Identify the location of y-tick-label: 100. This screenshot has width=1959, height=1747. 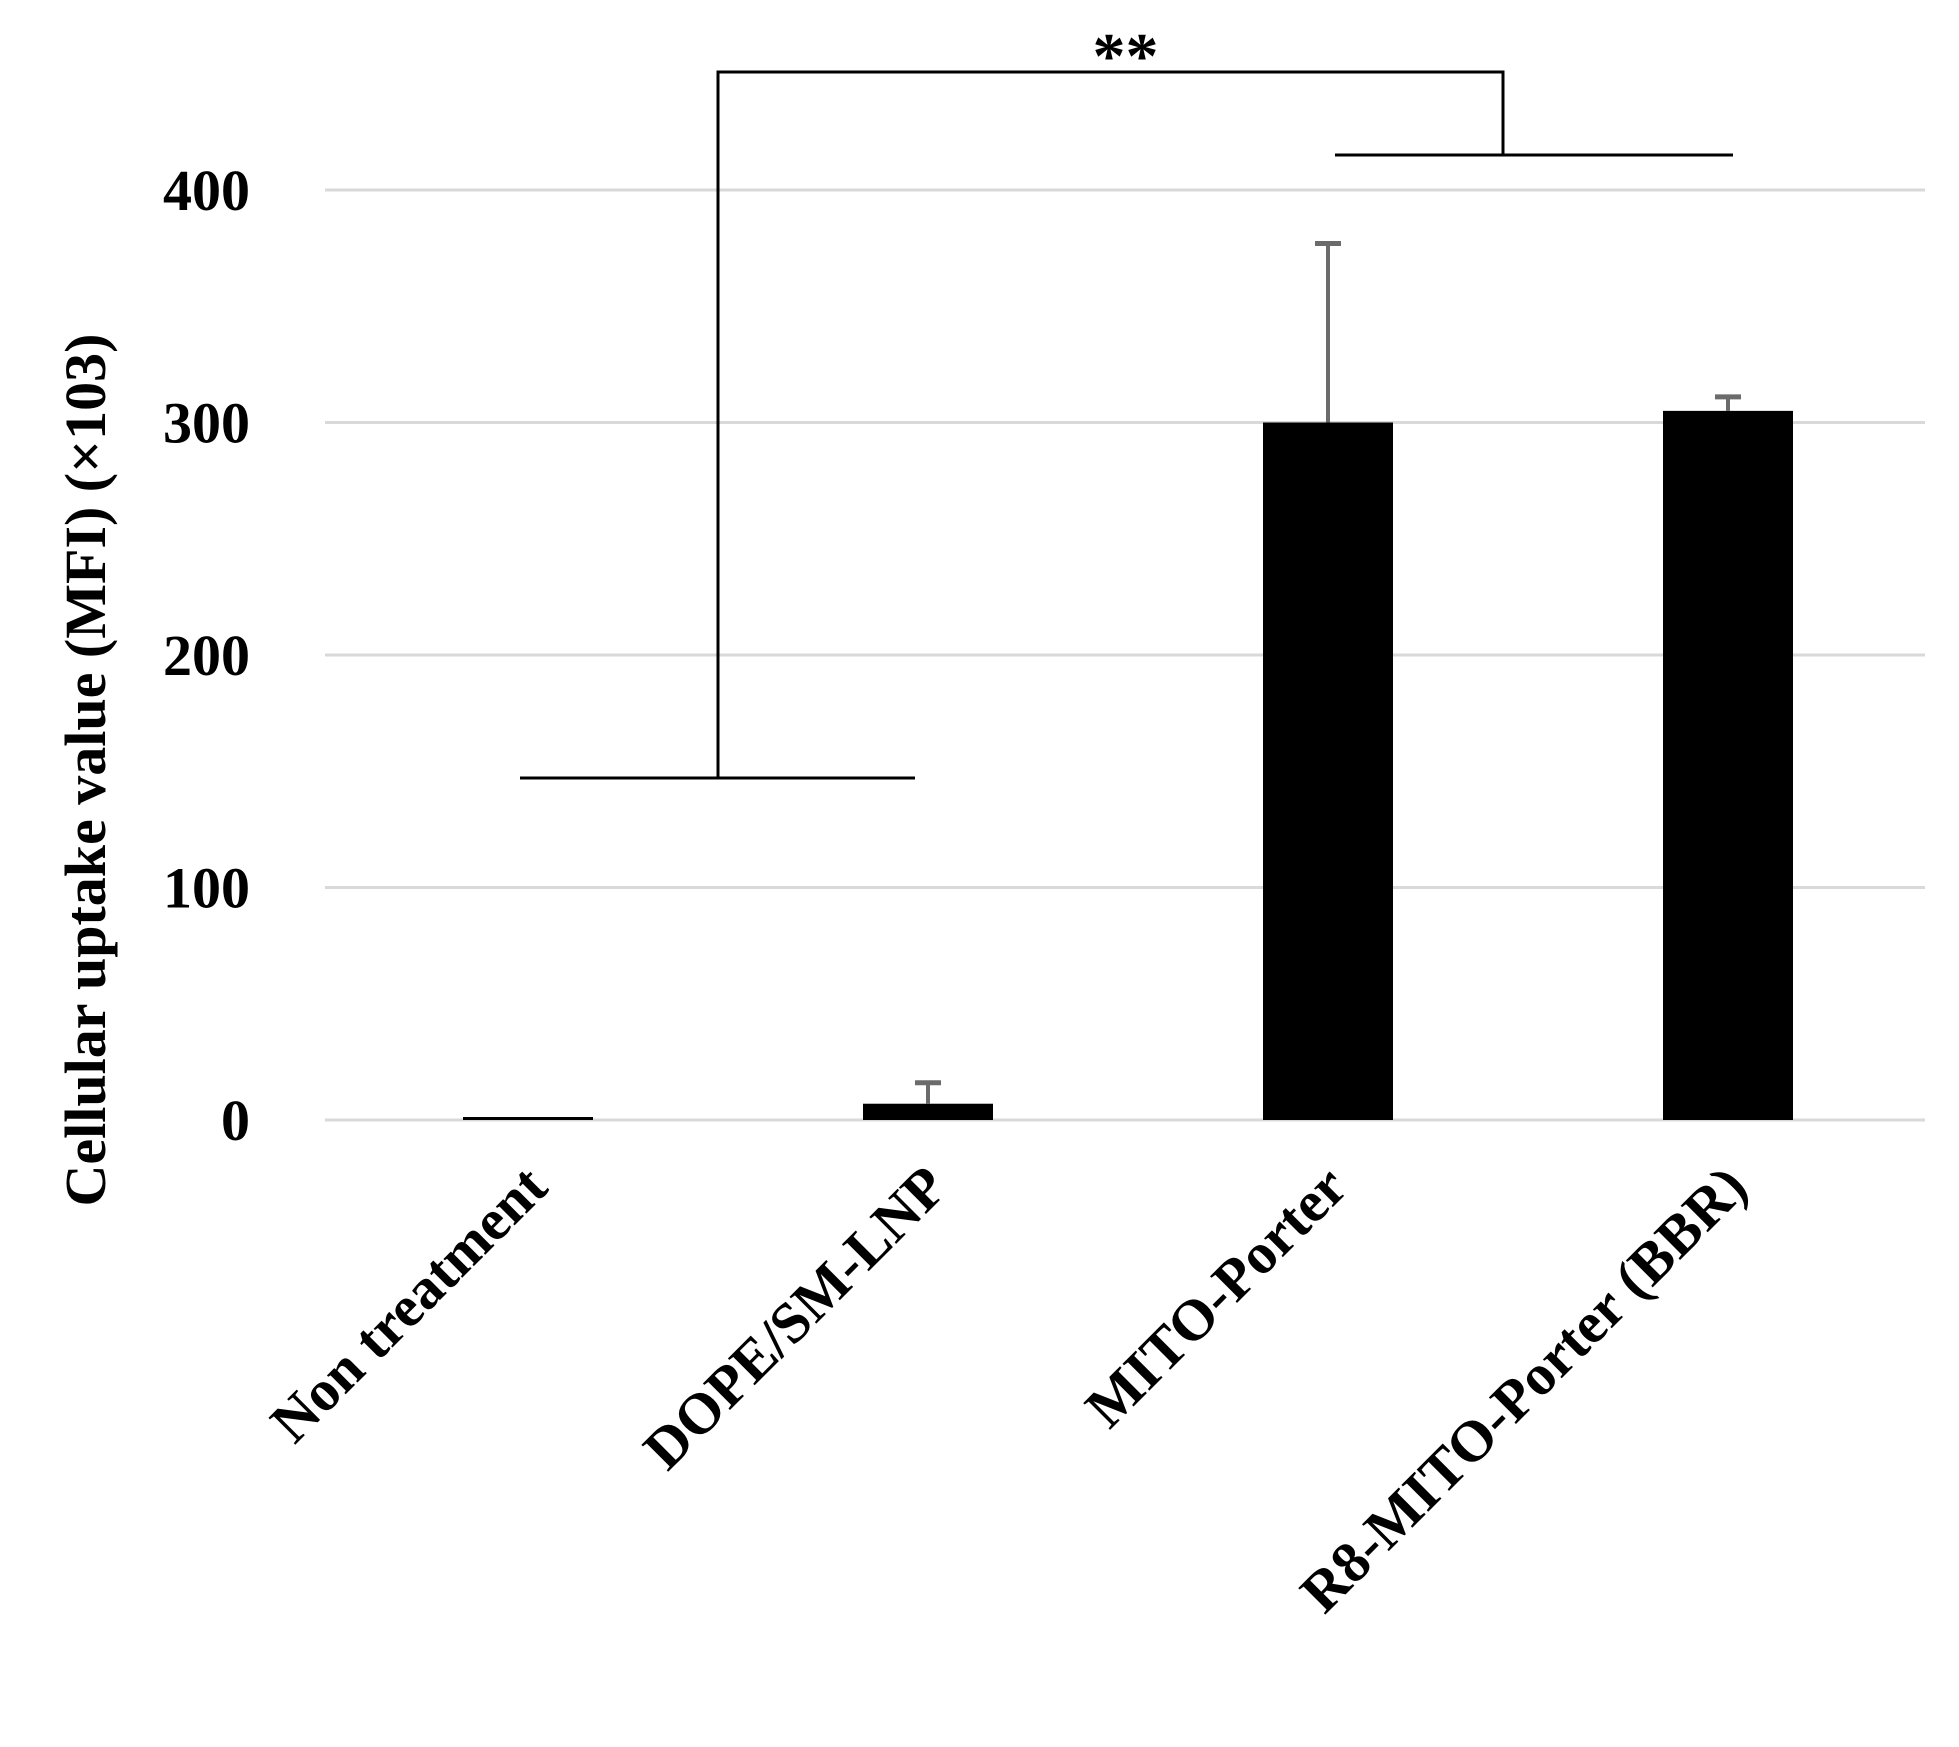
(206, 888).